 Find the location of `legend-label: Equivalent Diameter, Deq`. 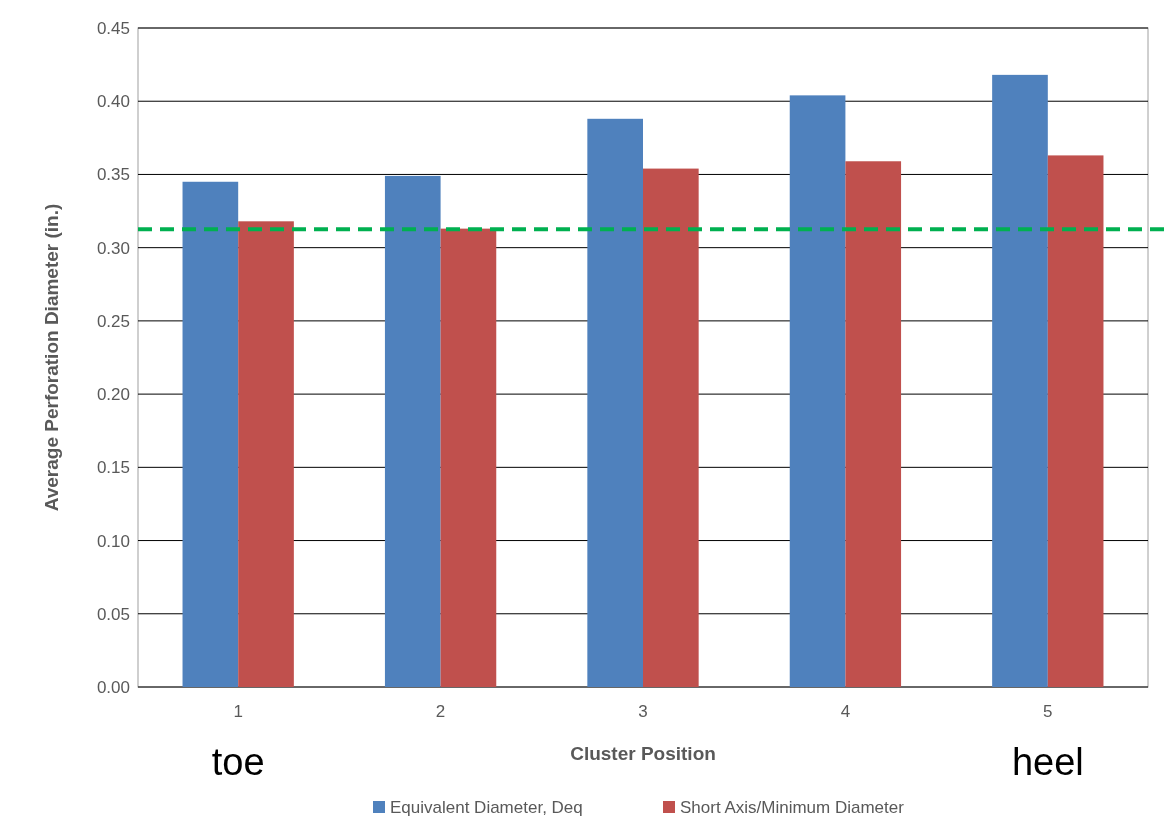

legend-label: Equivalent Diameter, Deq is located at coordinates (486, 807).